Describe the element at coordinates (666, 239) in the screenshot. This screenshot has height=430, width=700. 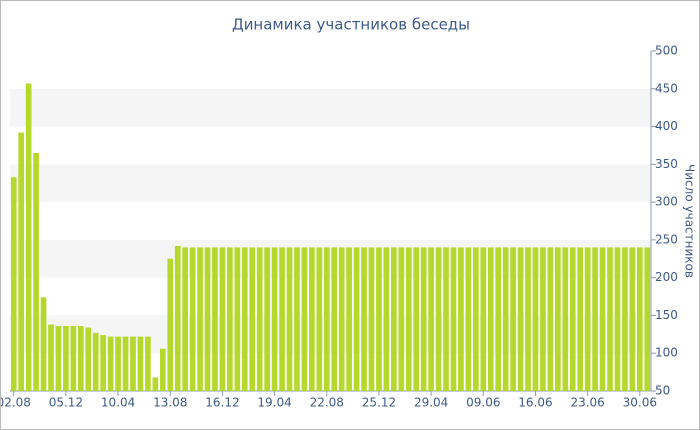
I see `y-tick-label: 250` at that location.